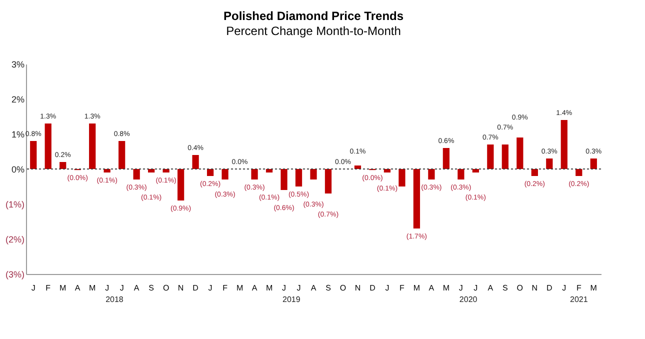  I want to click on chart-subtitle: Percent Change Month-to-Month, so click(313, 31).